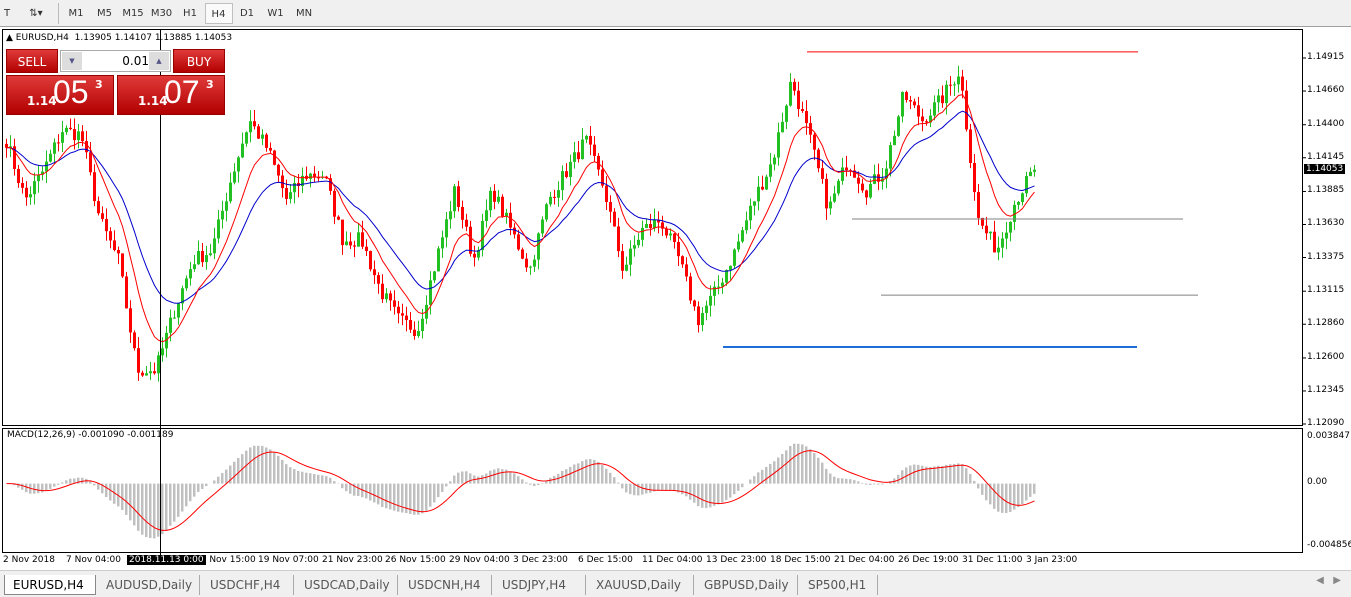 This screenshot has width=1351, height=597. What do you see at coordinates (218, 13) in the screenshot?
I see `timeframe-h4: H4` at bounding box center [218, 13].